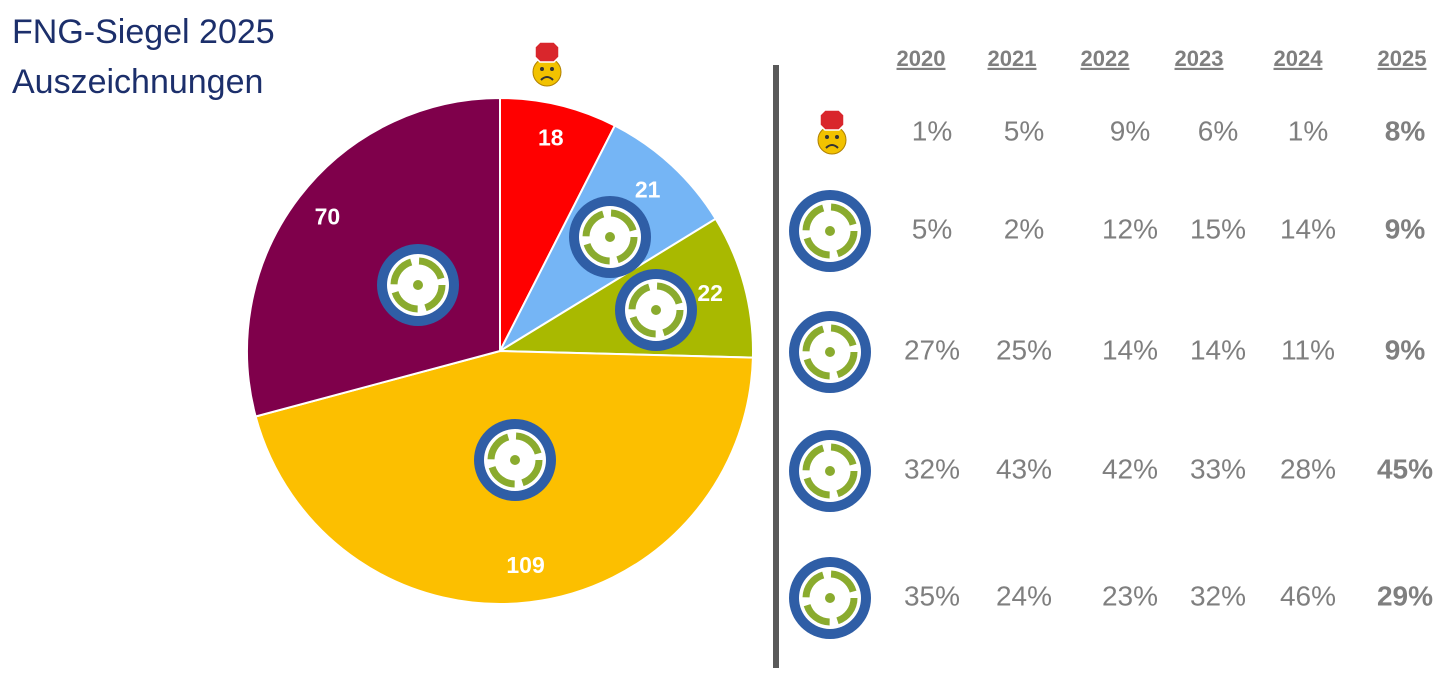 The width and height of the screenshot is (1443, 690). What do you see at coordinates (1024, 349) in the screenshot?
I see `table-cell: 25%` at bounding box center [1024, 349].